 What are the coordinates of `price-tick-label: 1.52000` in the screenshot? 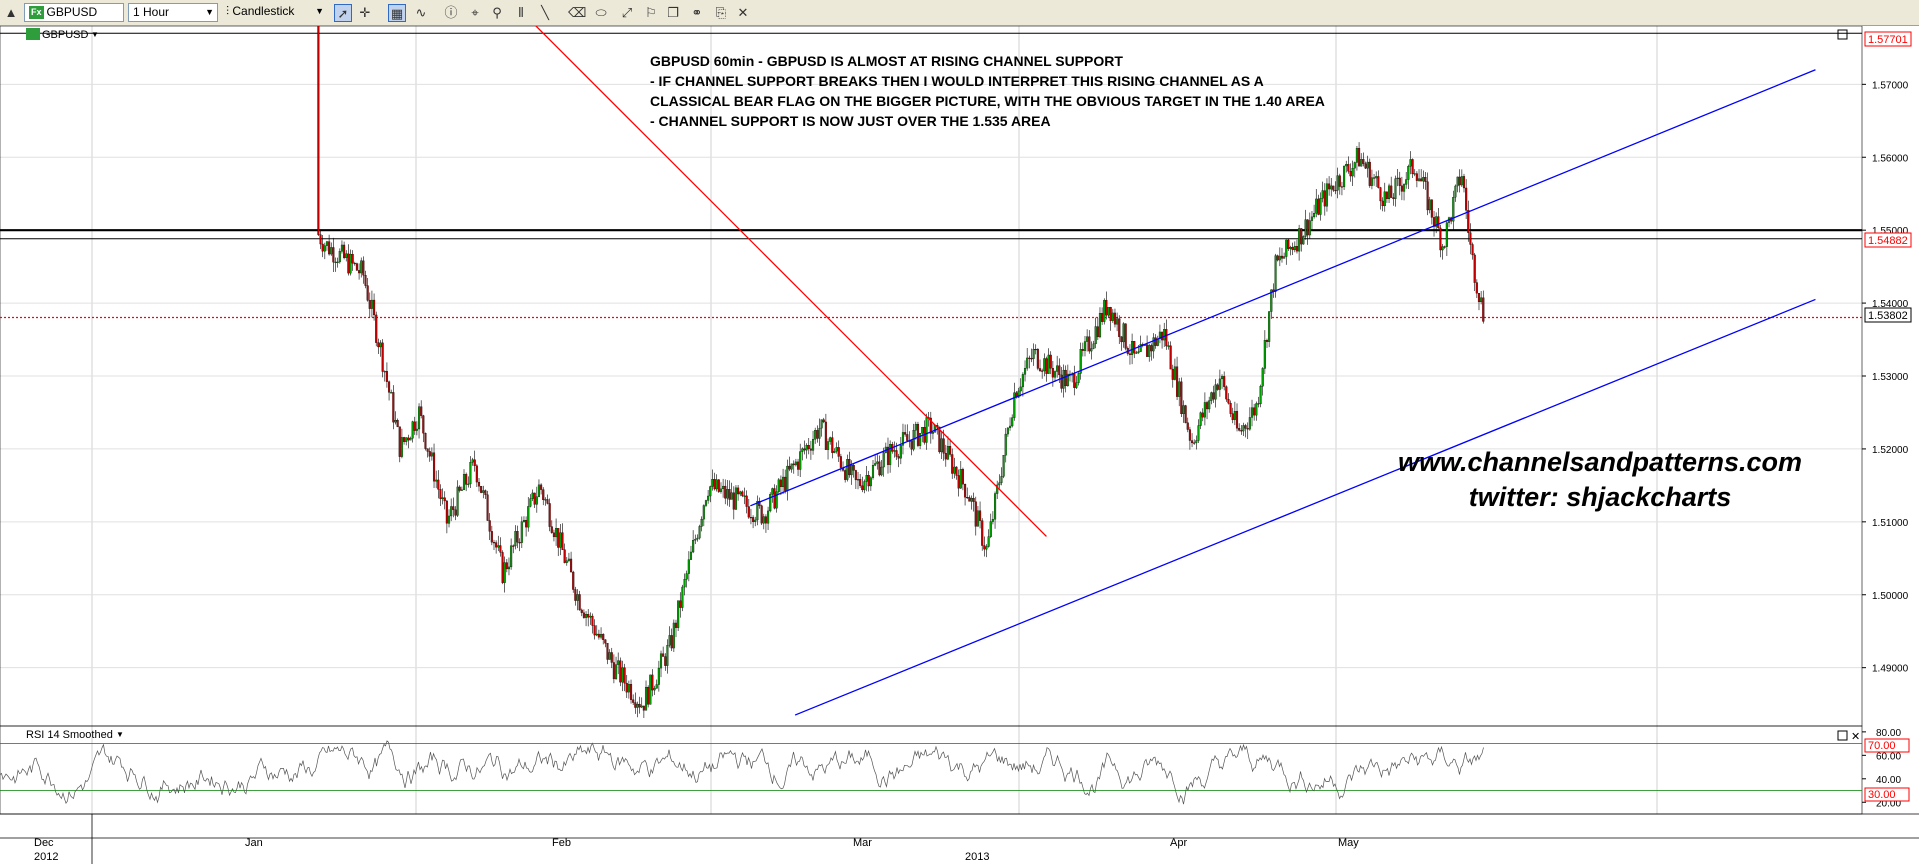 It's located at (1890, 450).